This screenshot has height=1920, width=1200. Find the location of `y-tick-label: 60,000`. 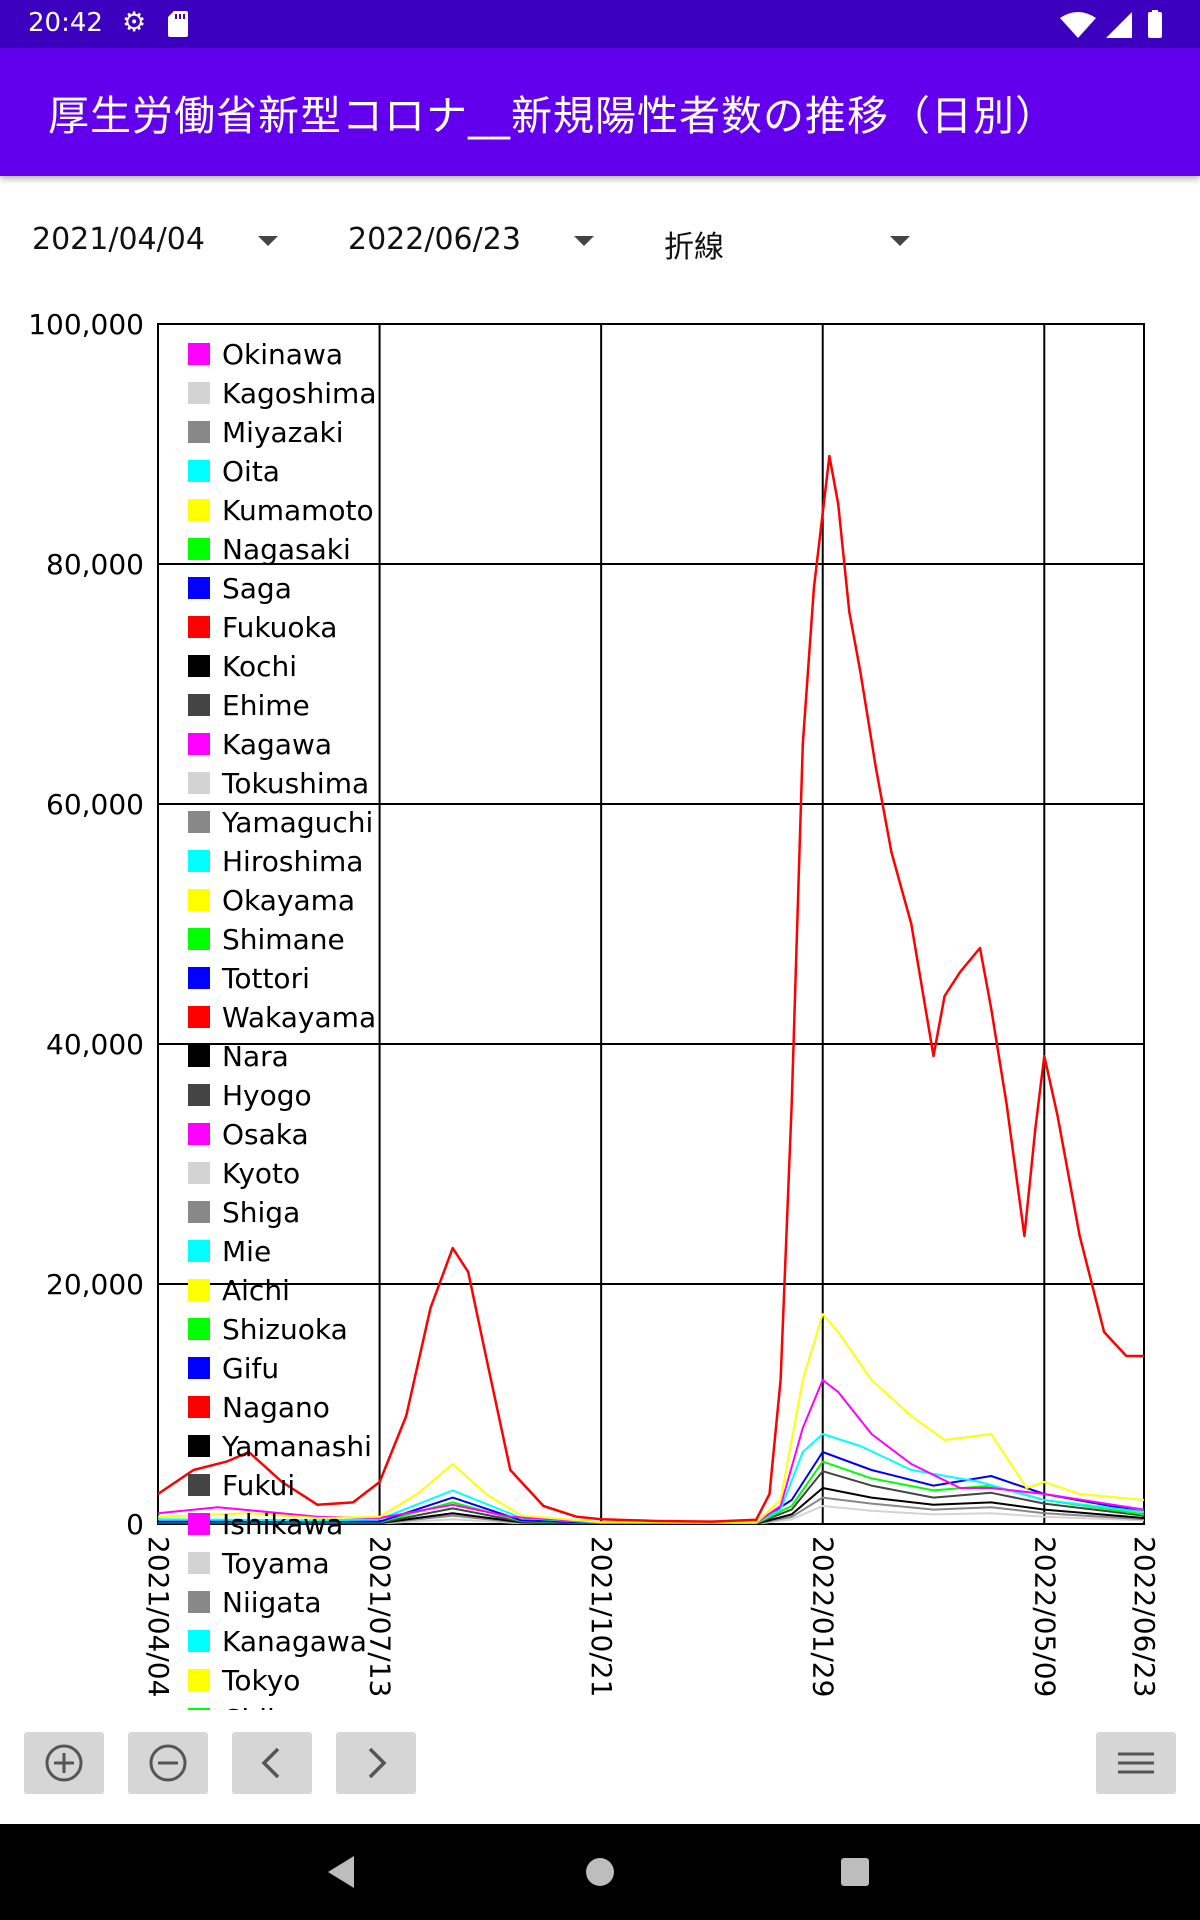

y-tick-label: 60,000 is located at coordinates (95, 804).